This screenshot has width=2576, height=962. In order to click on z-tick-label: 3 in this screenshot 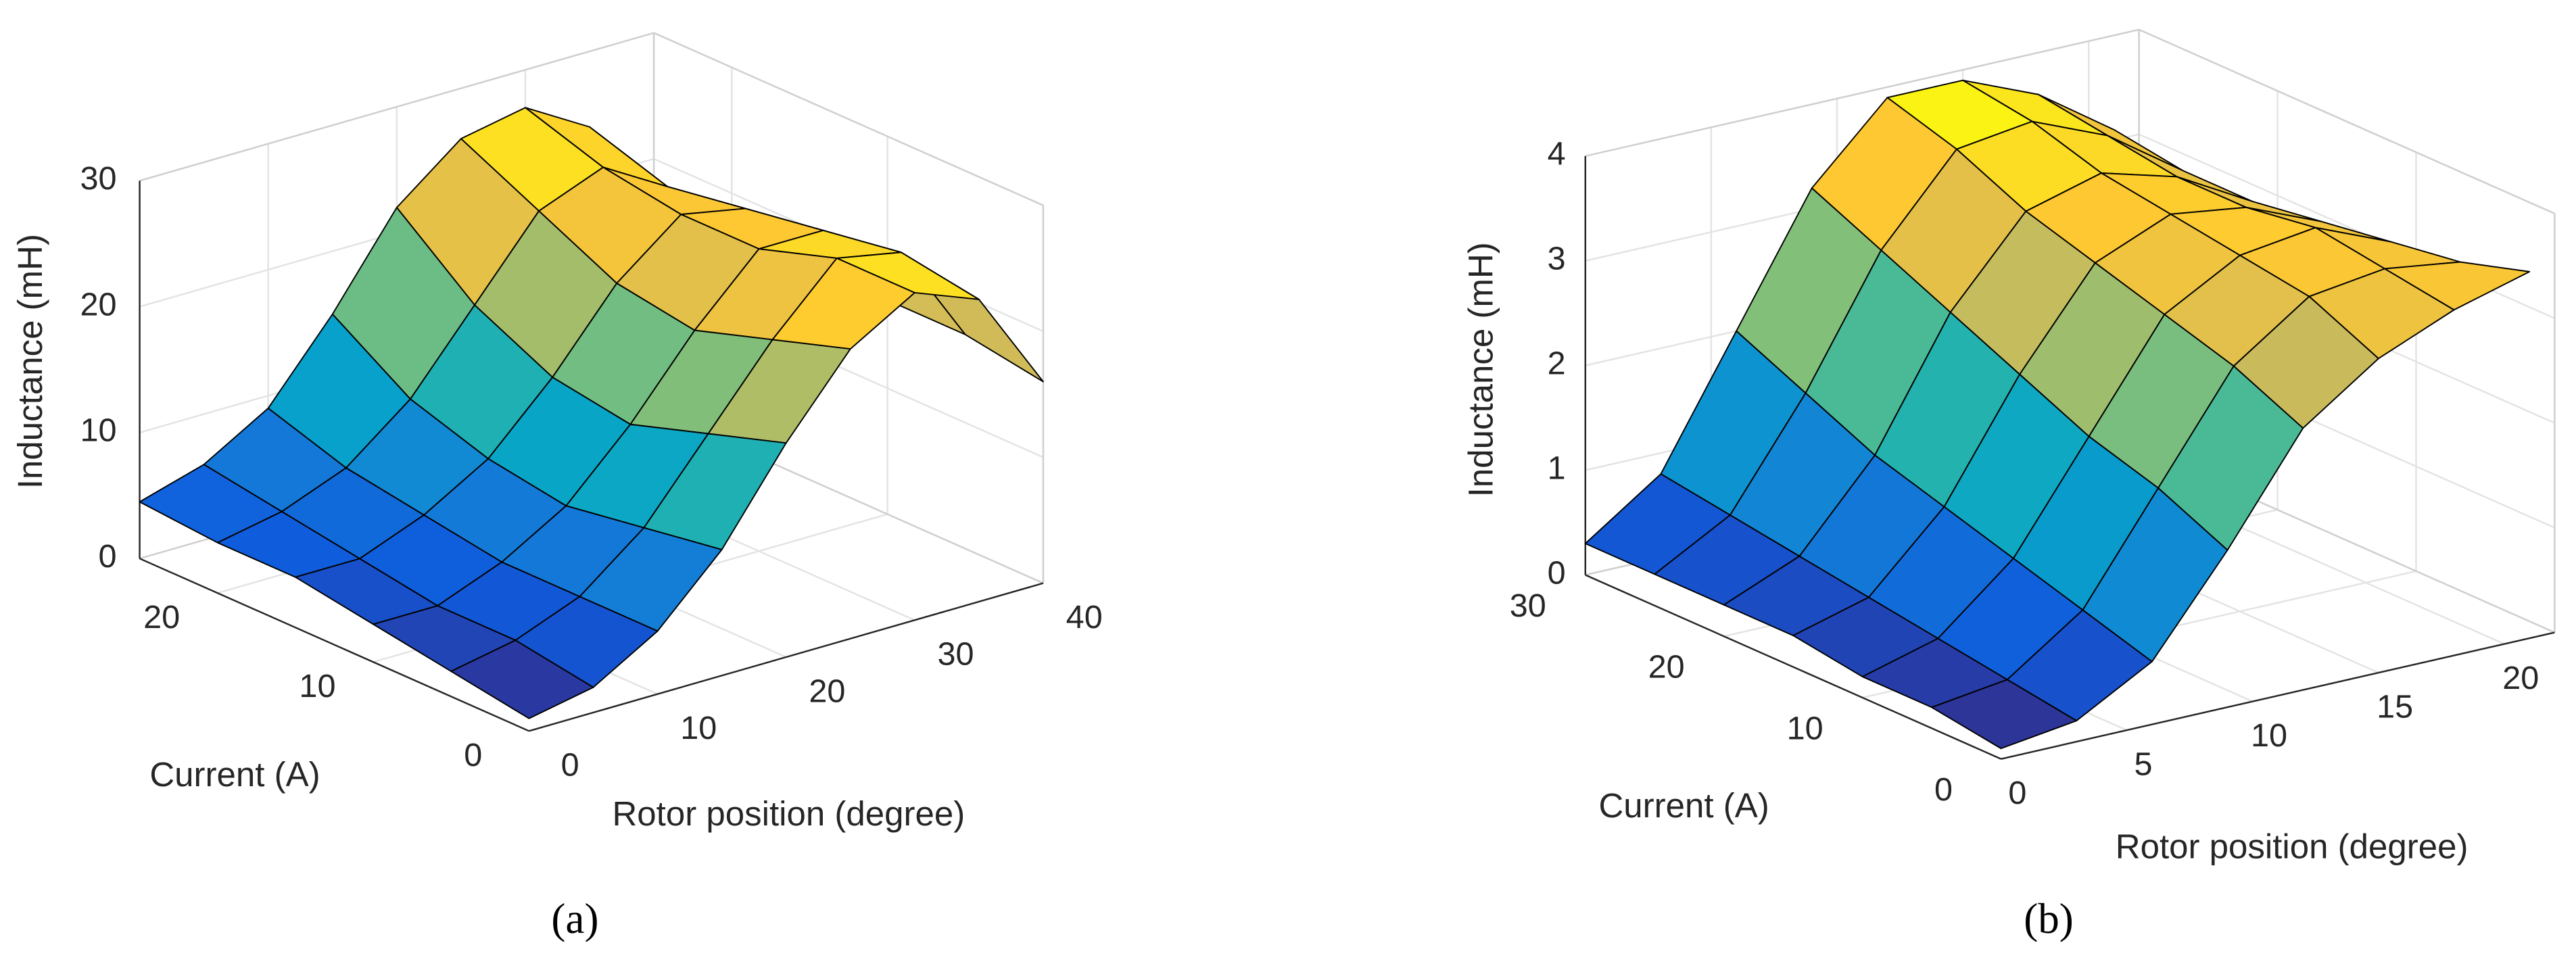, I will do `click(1557, 259)`.